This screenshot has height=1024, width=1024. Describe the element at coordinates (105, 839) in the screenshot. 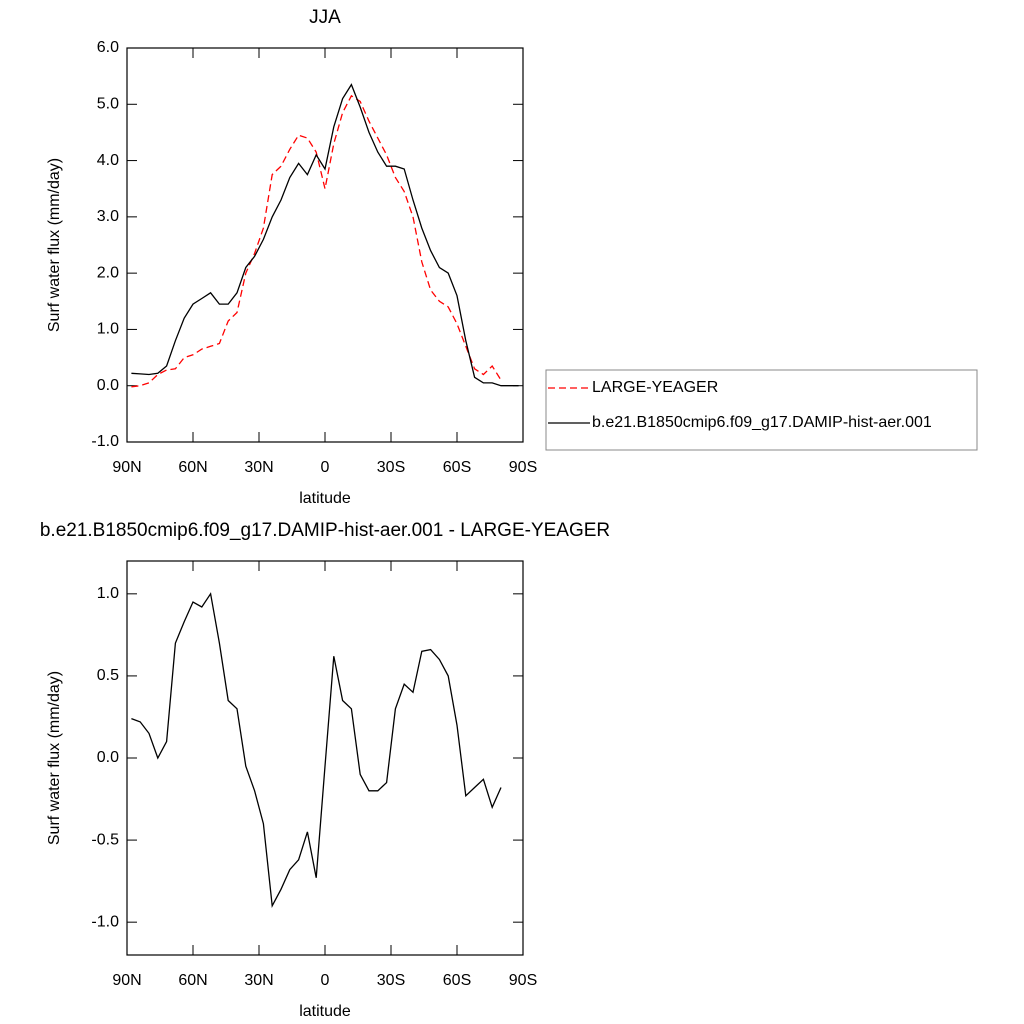

I see `y-tick-label: -0.5` at that location.